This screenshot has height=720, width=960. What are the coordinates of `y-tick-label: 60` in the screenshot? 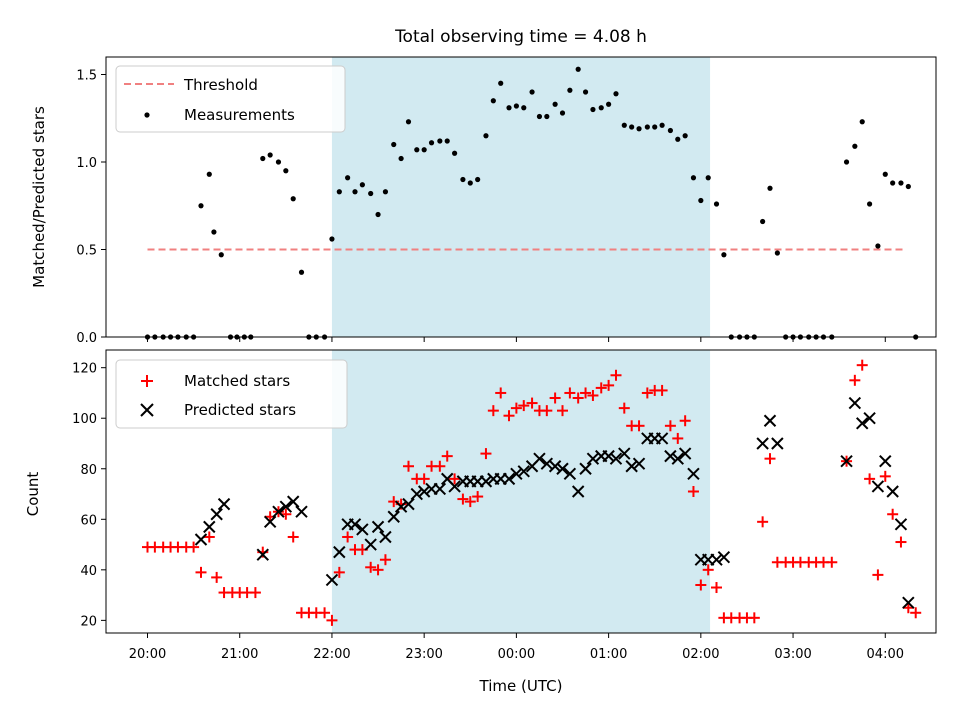 It's located at (88, 520).